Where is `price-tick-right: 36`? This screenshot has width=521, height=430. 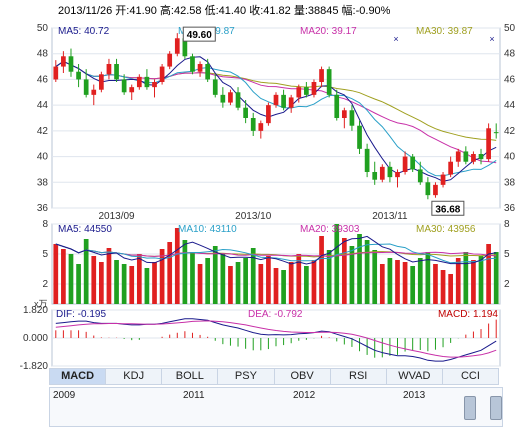
price-tick-right: 36 is located at coordinates (510, 208).